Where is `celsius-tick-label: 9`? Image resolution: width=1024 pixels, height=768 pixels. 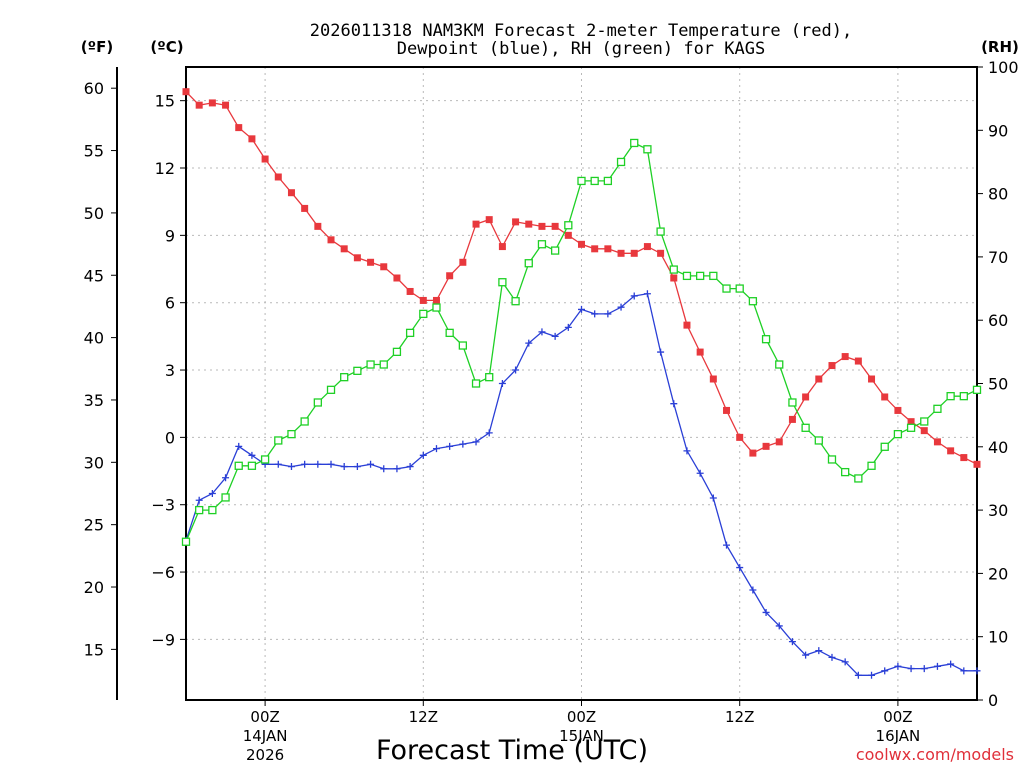 celsius-tick-label: 9 is located at coordinates (170, 235).